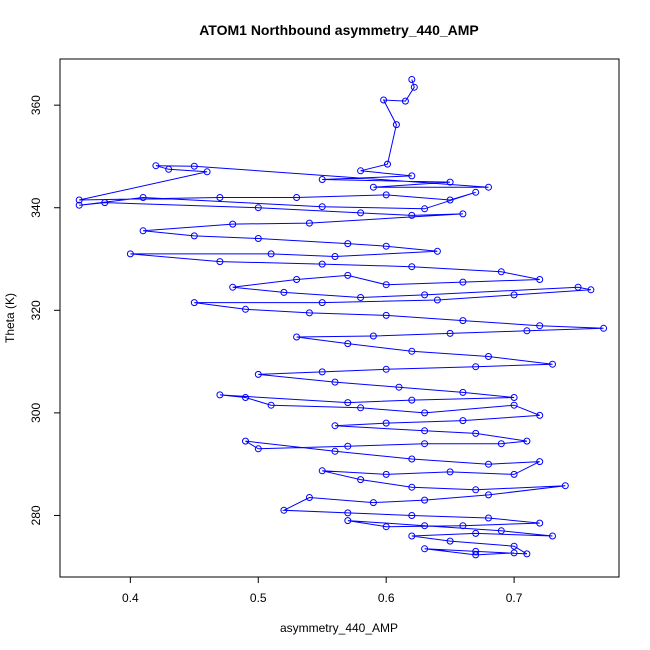 The height and width of the screenshot is (650, 650). What do you see at coordinates (45, 310) in the screenshot?
I see `y-axis: 280 300 320 340 360` at bounding box center [45, 310].